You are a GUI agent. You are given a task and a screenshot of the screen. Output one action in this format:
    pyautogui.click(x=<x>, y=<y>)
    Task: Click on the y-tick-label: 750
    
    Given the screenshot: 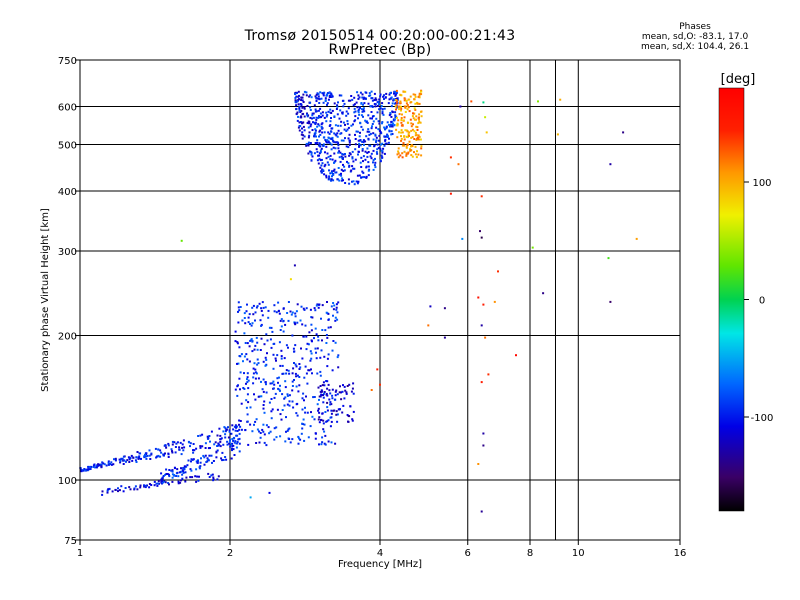 What is the action you would take?
    pyautogui.click(x=67, y=61)
    